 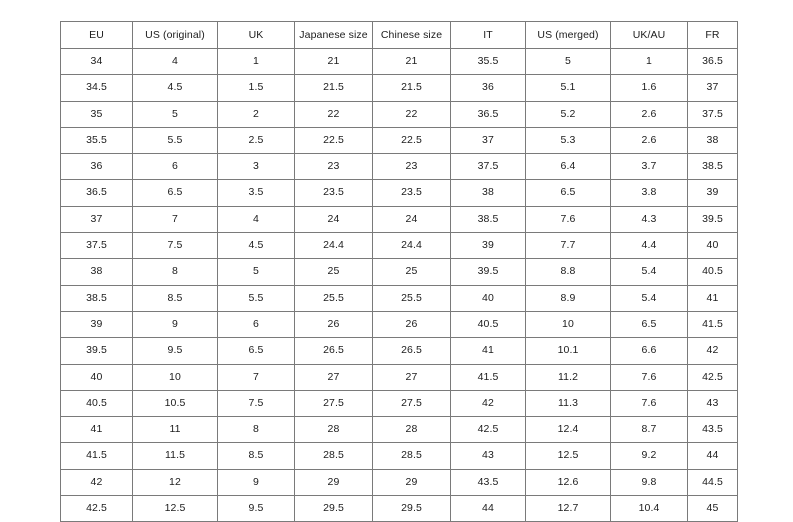 What do you see at coordinates (488, 35) in the screenshot?
I see `column-header-5: IT` at bounding box center [488, 35].